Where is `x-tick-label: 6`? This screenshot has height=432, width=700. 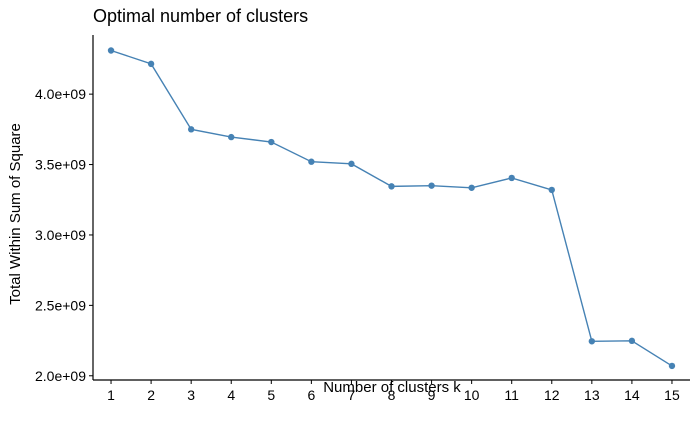 x-tick-label: 6 is located at coordinates (311, 395).